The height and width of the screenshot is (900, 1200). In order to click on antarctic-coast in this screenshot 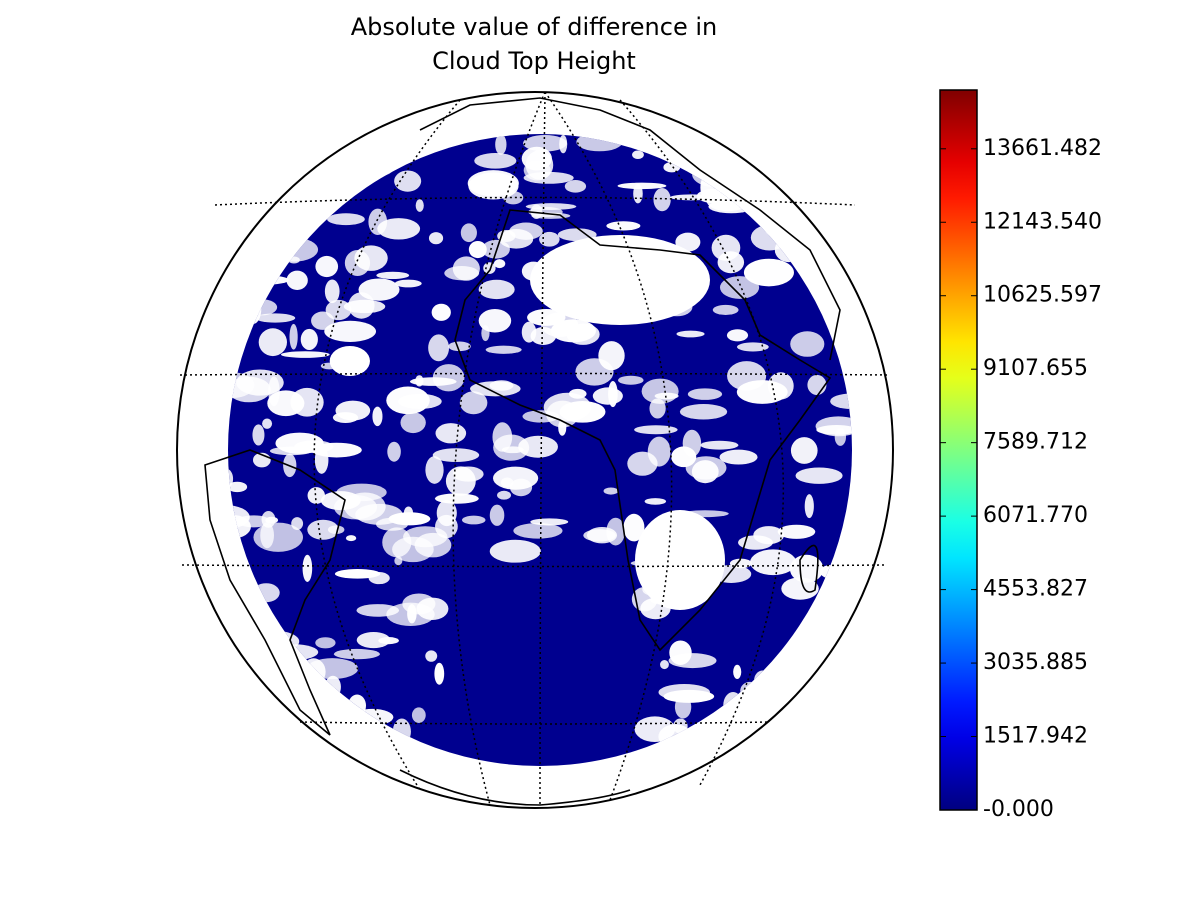, I will do `click(515, 787)`.